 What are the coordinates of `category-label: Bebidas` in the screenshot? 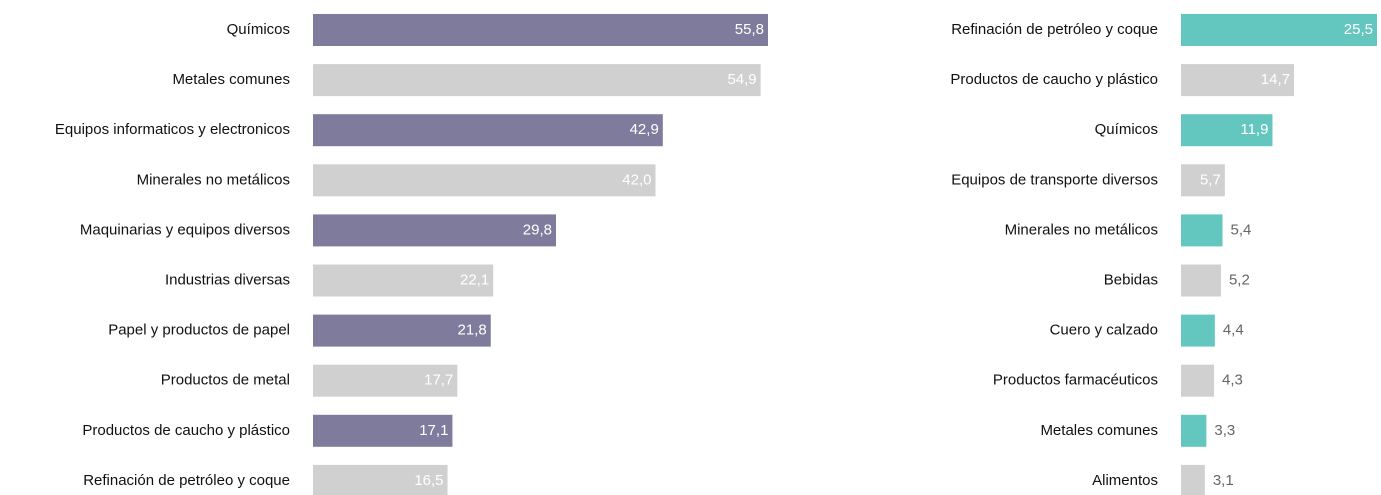 It's located at (1131, 279).